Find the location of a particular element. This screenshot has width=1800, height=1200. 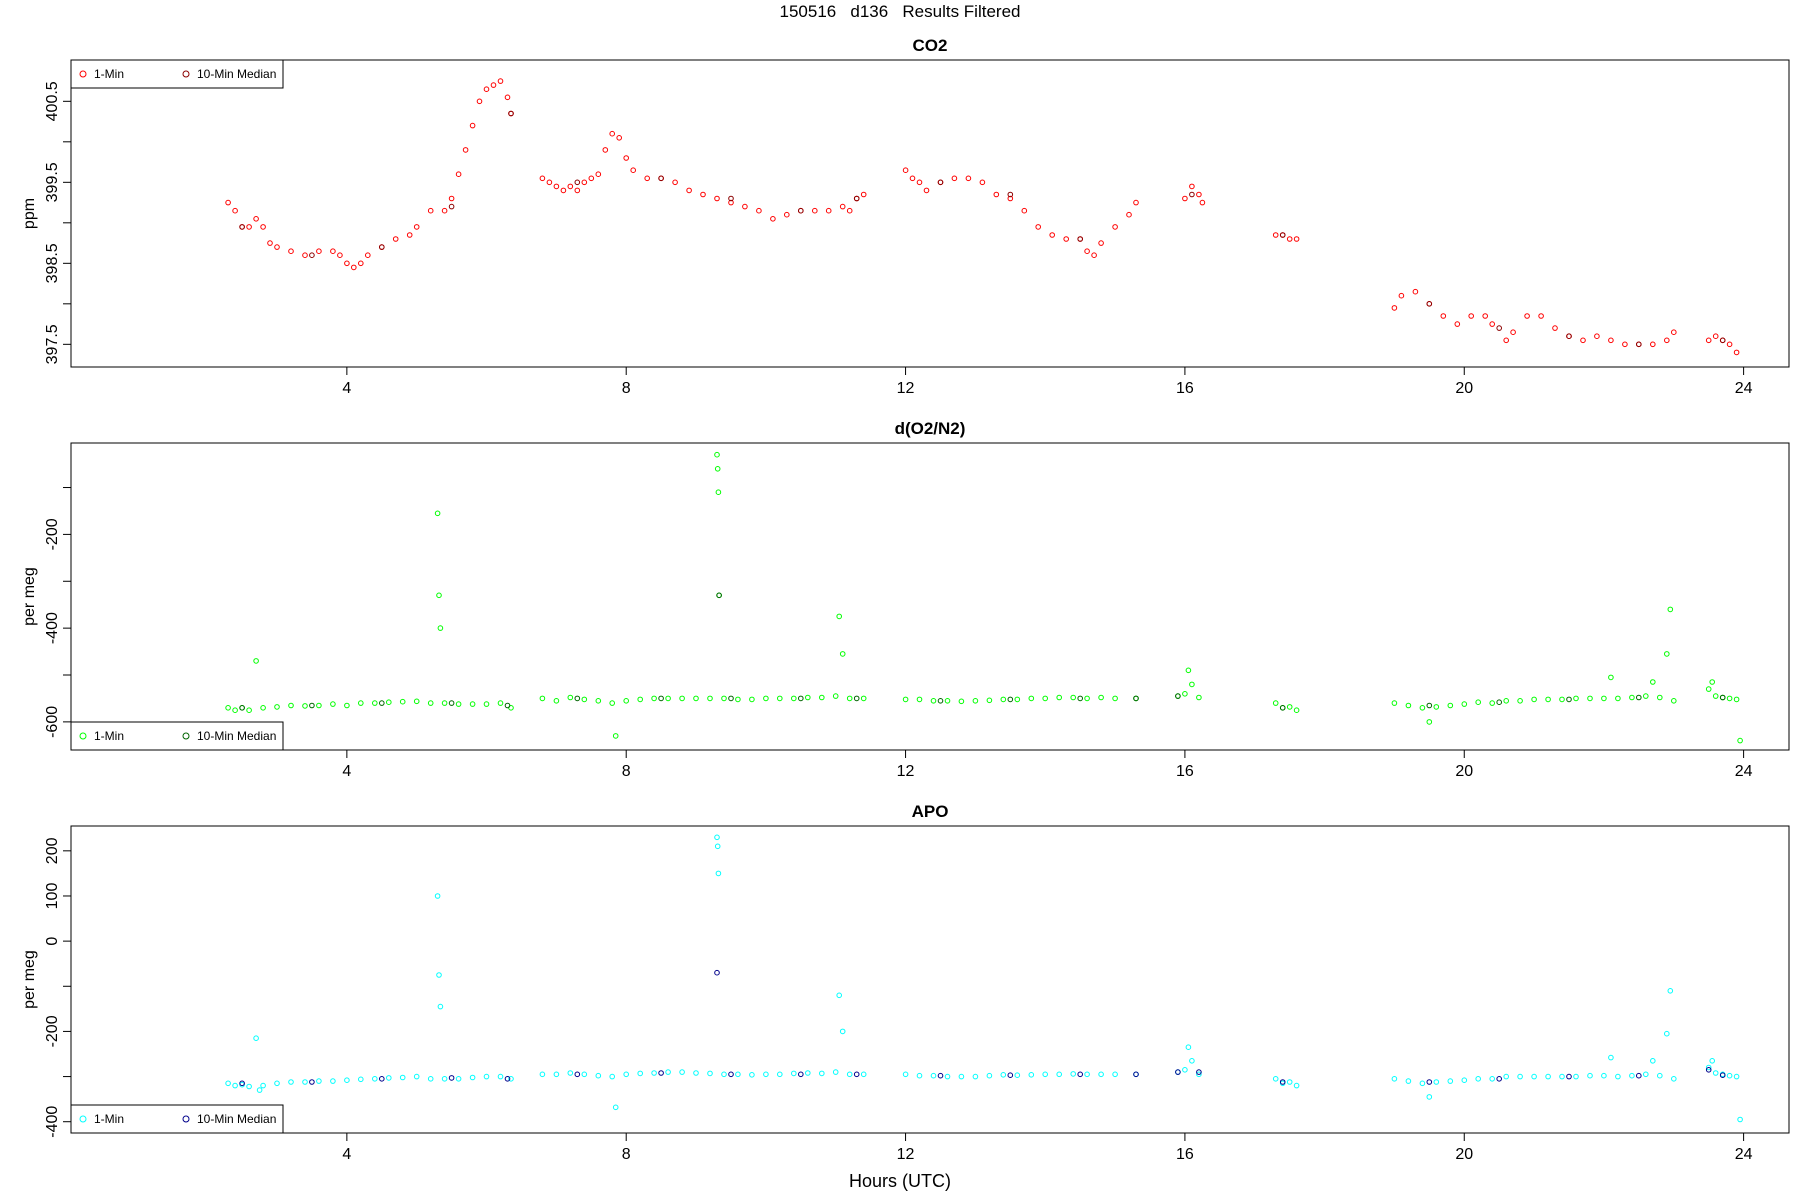

y-tick-label: 100 is located at coordinates (52, 896).